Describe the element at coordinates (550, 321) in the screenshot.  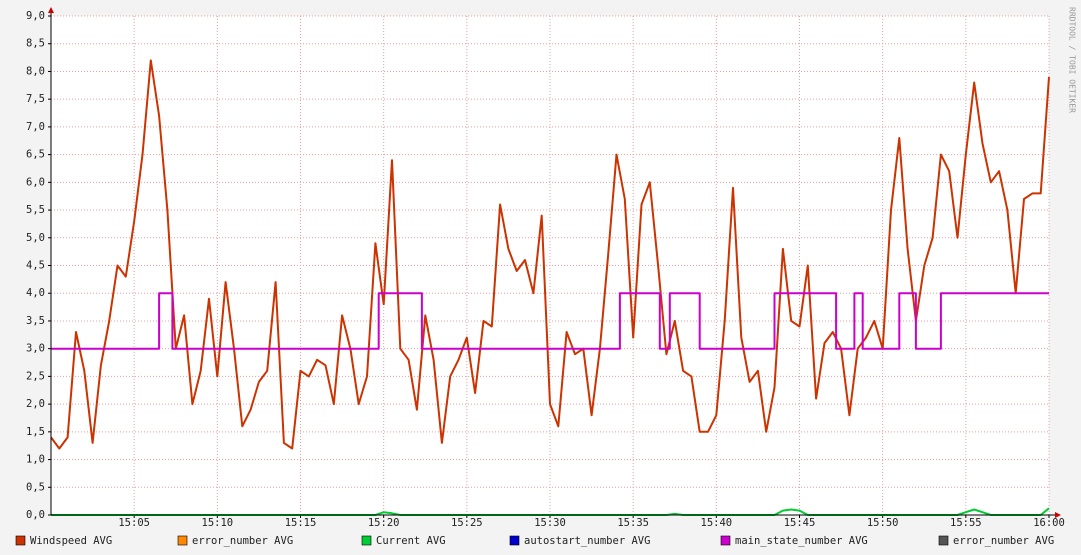
I see `series-line` at that location.